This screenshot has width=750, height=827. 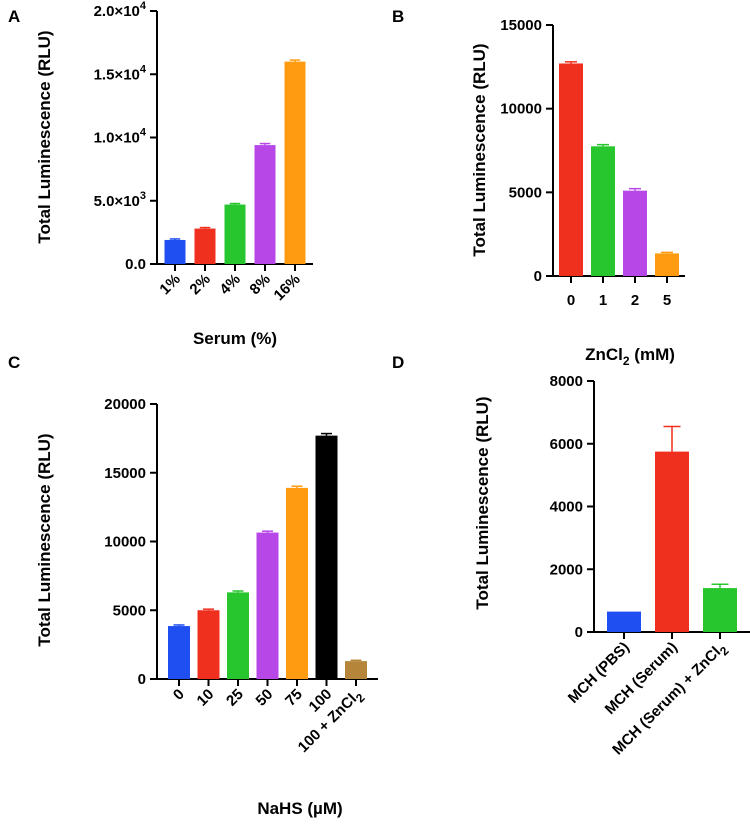 What do you see at coordinates (120, 200) in the screenshot?
I see `y-tick-label: 5.0×10³` at bounding box center [120, 200].